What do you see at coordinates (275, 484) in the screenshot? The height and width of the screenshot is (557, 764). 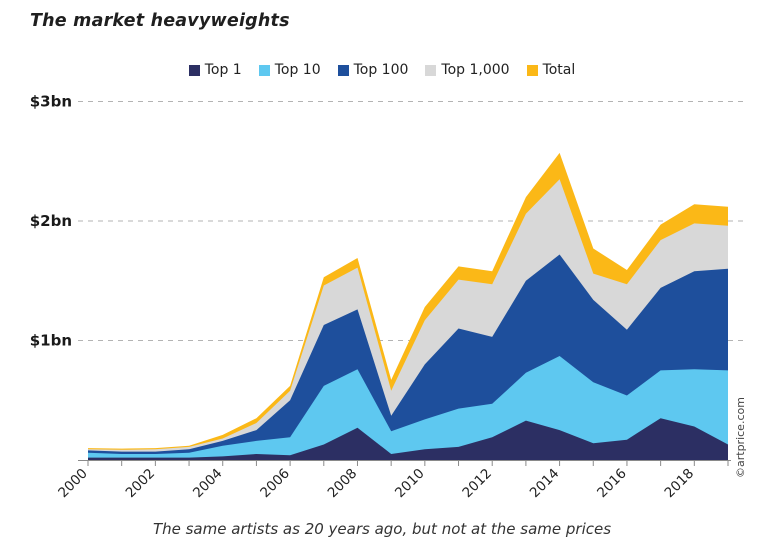 I see `x-axis-label: 2006` at bounding box center [275, 484].